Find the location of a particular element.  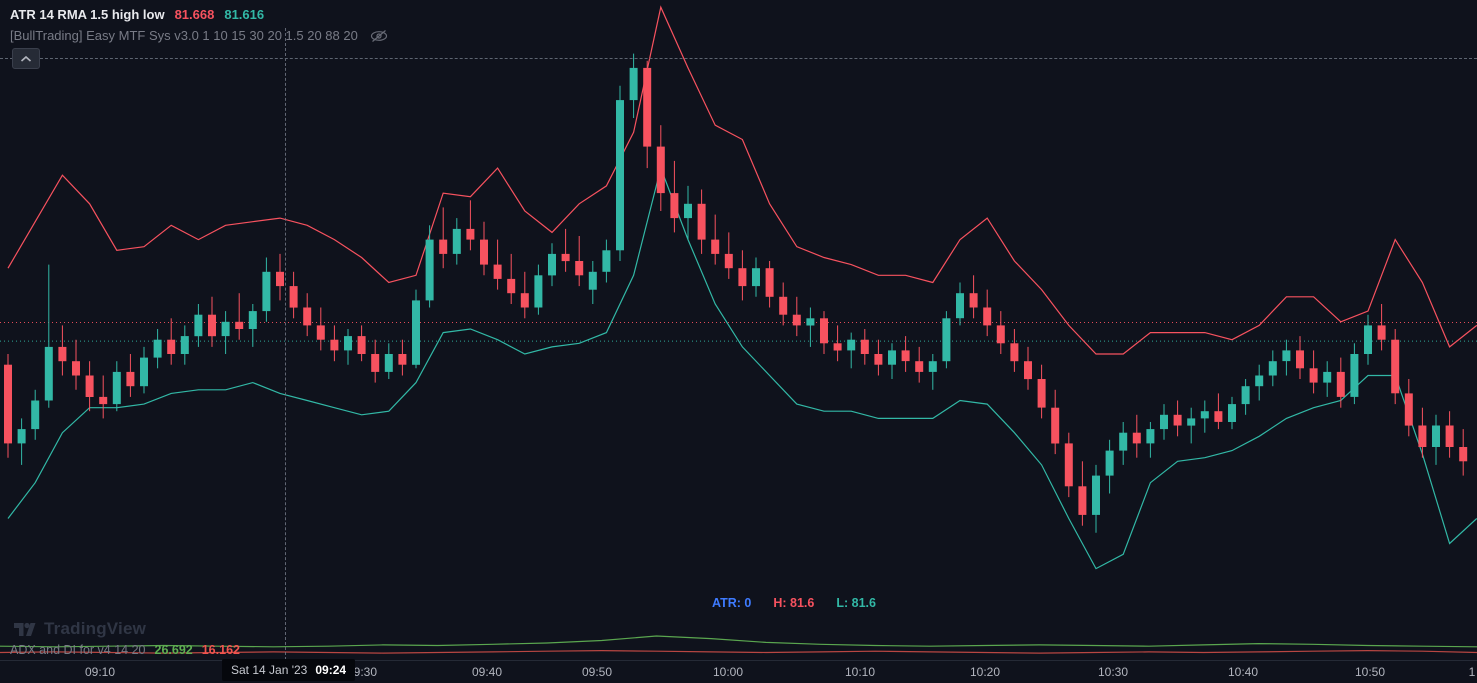

pane-collapse-button is located at coordinates (26, 58).